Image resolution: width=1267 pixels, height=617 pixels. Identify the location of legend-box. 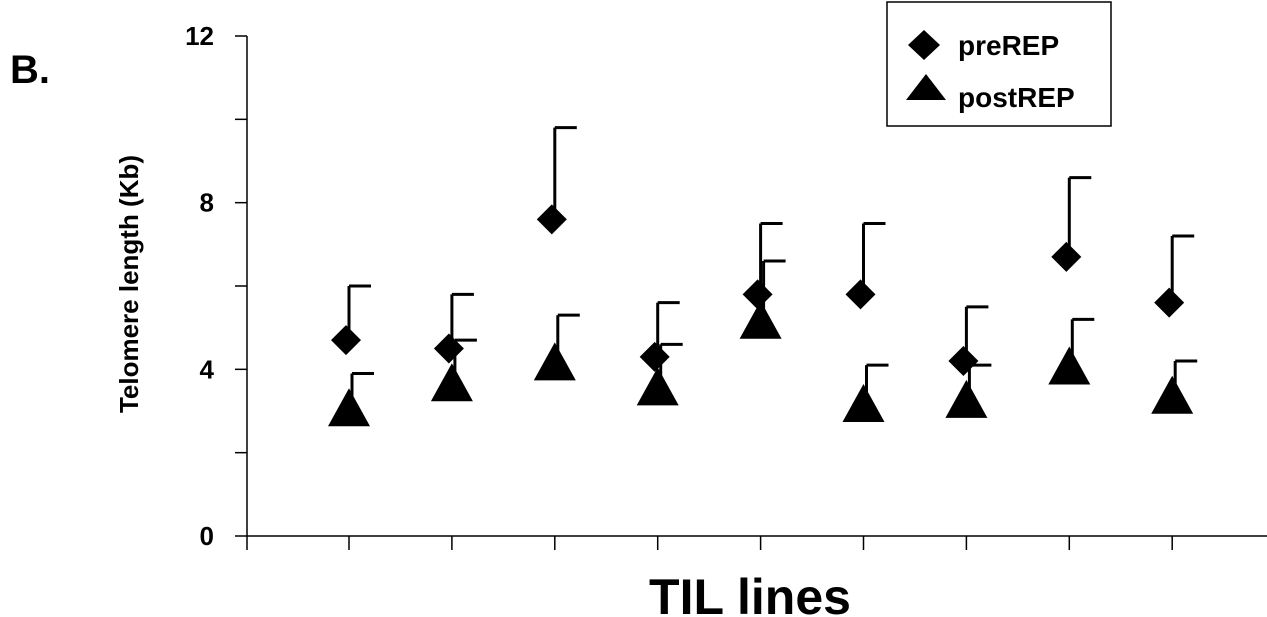
(999, 64).